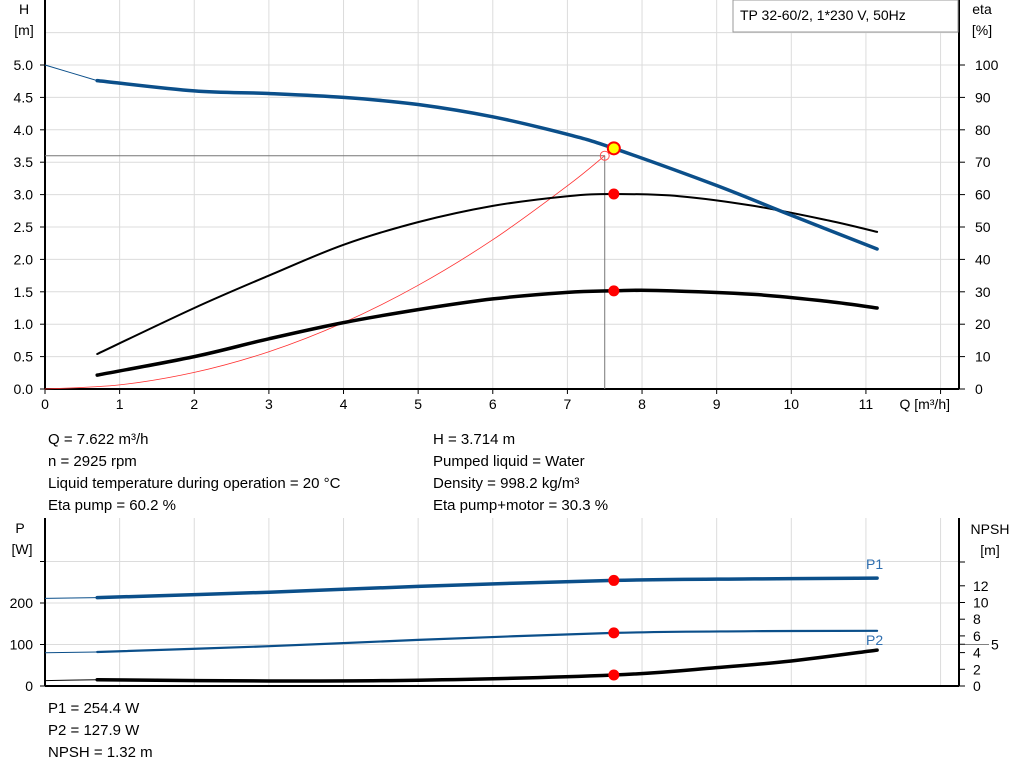 This screenshot has height=781, width=1024. What do you see at coordinates (24, 324) in the screenshot?
I see `y-tick-label-left: 1.0` at bounding box center [24, 324].